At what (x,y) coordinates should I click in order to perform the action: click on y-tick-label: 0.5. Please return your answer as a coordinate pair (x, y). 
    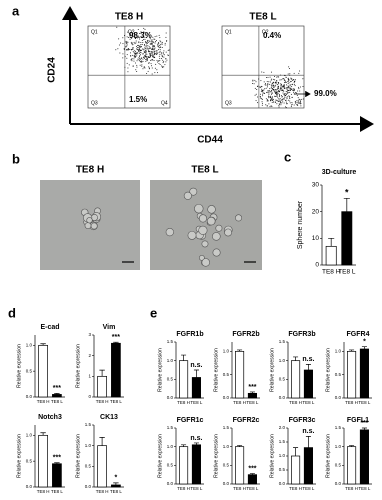
    Looking at the image, I should click on (29, 460).